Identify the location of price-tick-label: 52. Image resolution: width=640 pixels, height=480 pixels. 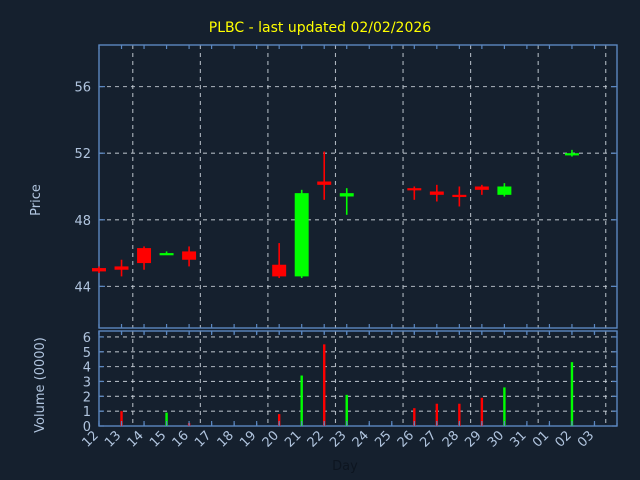
(82, 154).